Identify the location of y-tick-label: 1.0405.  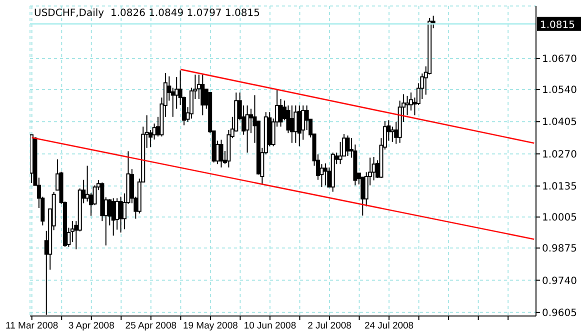
(559, 122).